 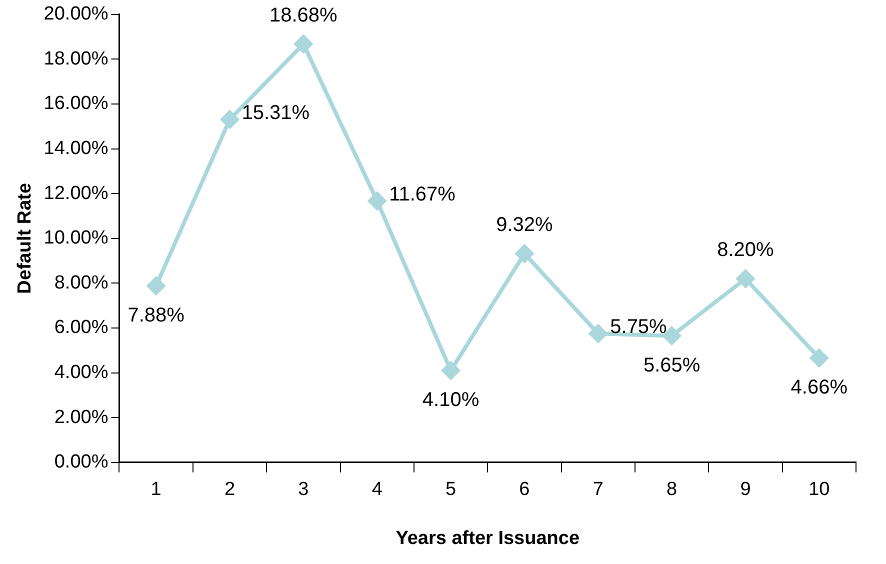 I want to click on y-tick-label: 8.00%, so click(x=81, y=283).